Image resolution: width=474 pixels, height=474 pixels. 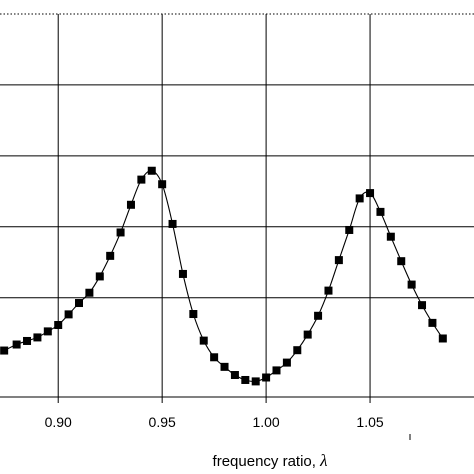 What do you see at coordinates (267, 461) in the screenshot?
I see `x-axis-title-text: frequency ratio,` at bounding box center [267, 461].